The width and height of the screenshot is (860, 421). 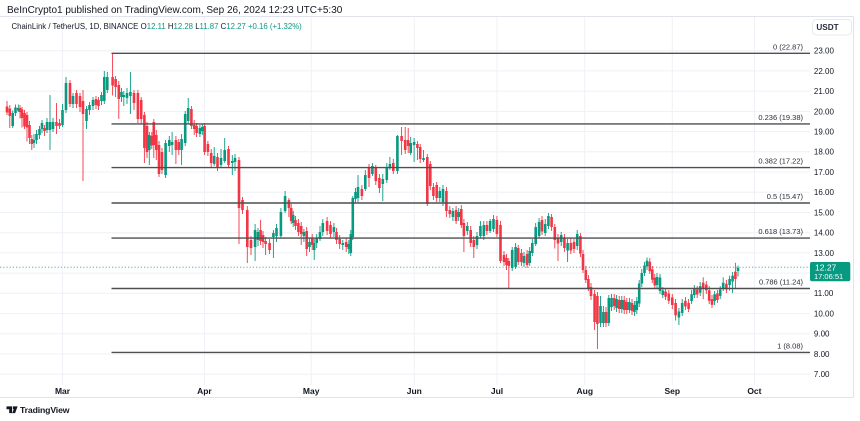 I want to click on svg-text: 0.236 (19.38), so click(x=780, y=117).